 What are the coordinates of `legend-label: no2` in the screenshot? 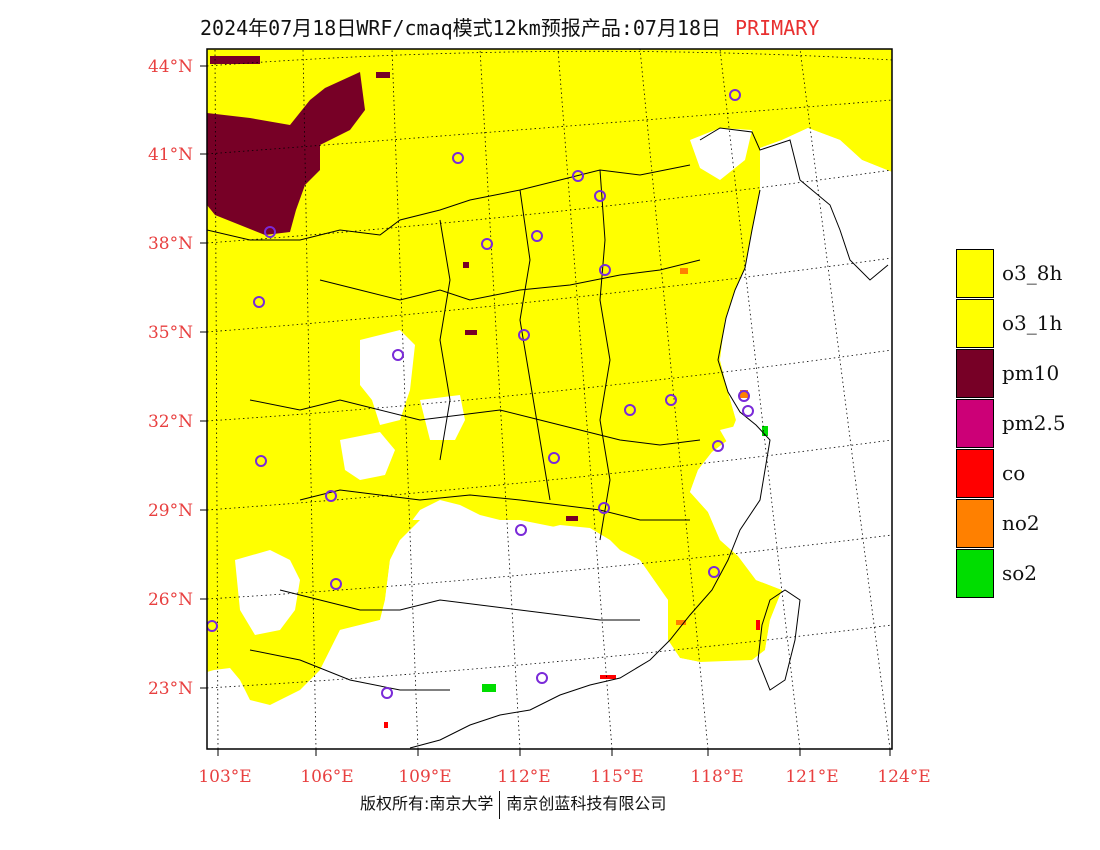 It's located at (1021, 523).